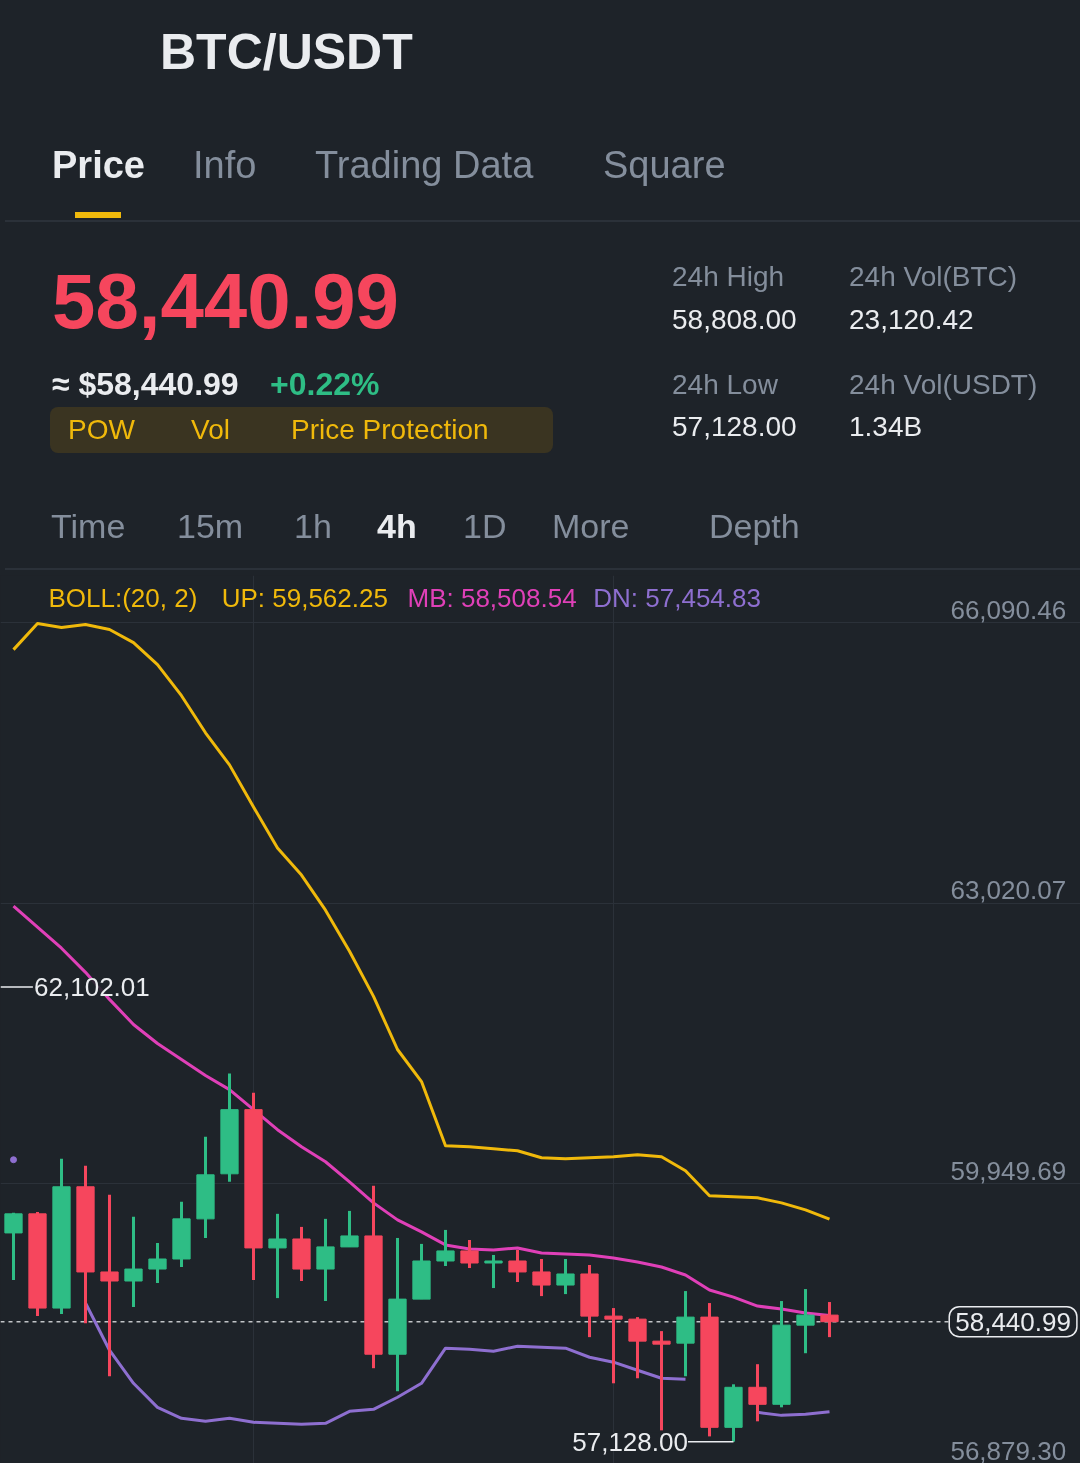 The width and height of the screenshot is (1080, 1463). I want to click on text: 24h Vol(BTC), so click(933, 277).